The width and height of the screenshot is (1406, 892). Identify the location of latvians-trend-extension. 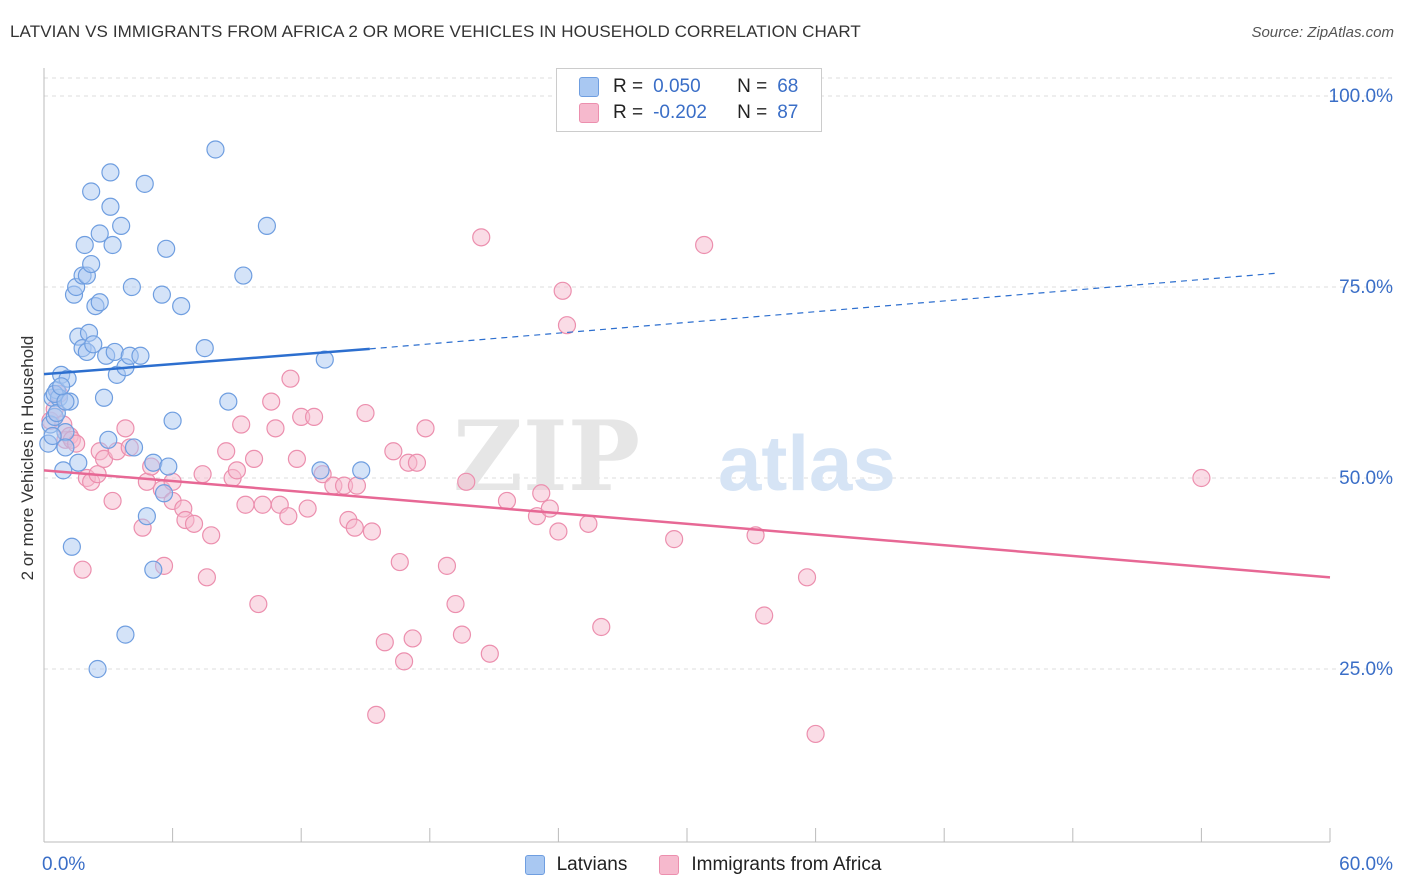
(823, 311).